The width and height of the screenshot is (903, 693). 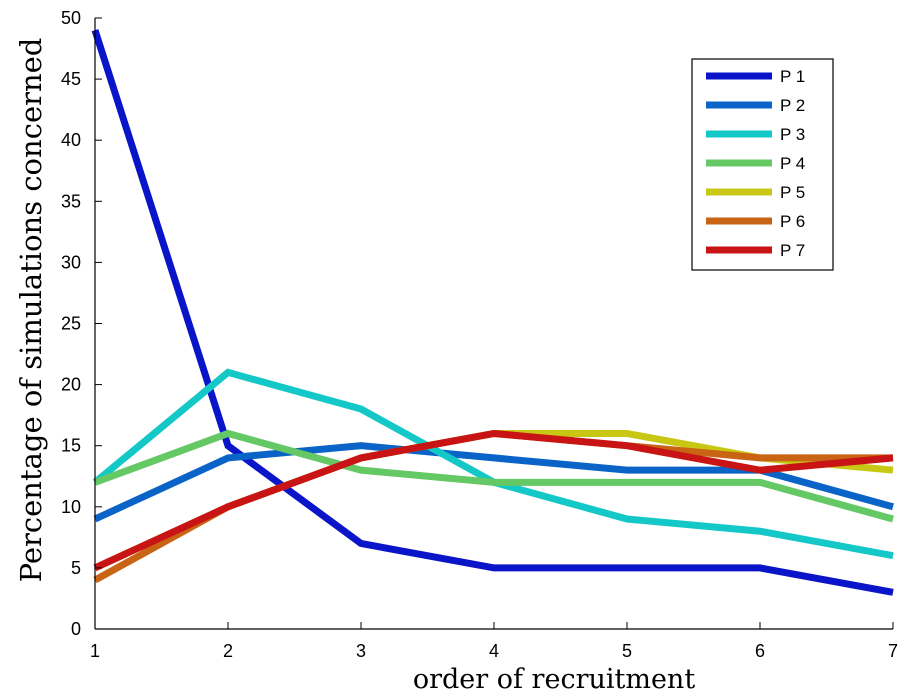 What do you see at coordinates (228, 651) in the screenshot?
I see `x-tick-label: 2` at bounding box center [228, 651].